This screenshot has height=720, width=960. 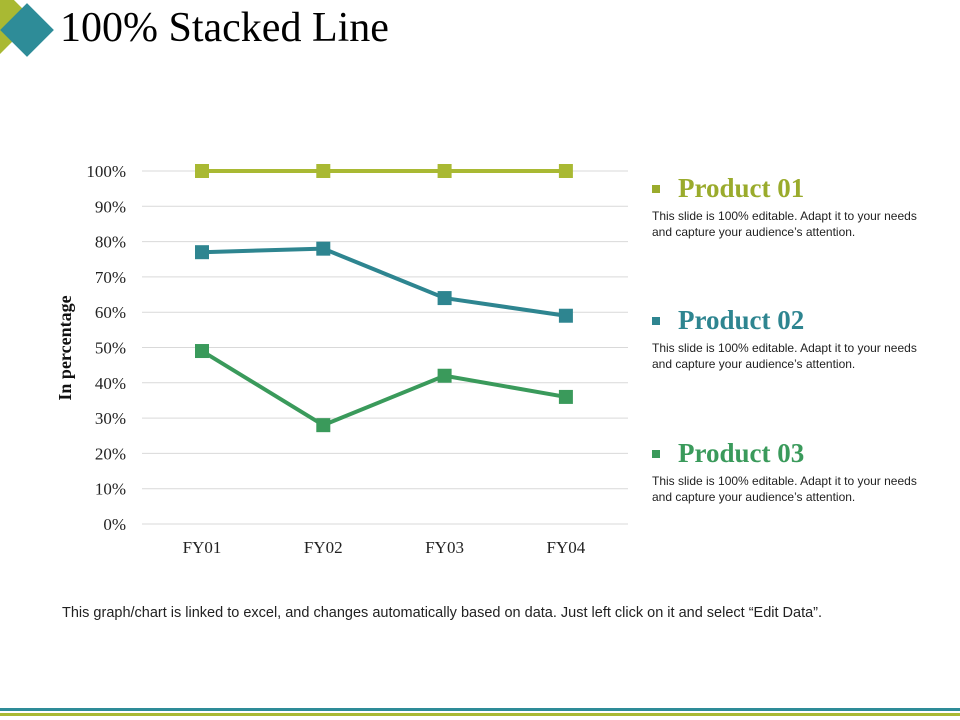 What do you see at coordinates (106, 171) in the screenshot?
I see `y-tick-label: 100%` at bounding box center [106, 171].